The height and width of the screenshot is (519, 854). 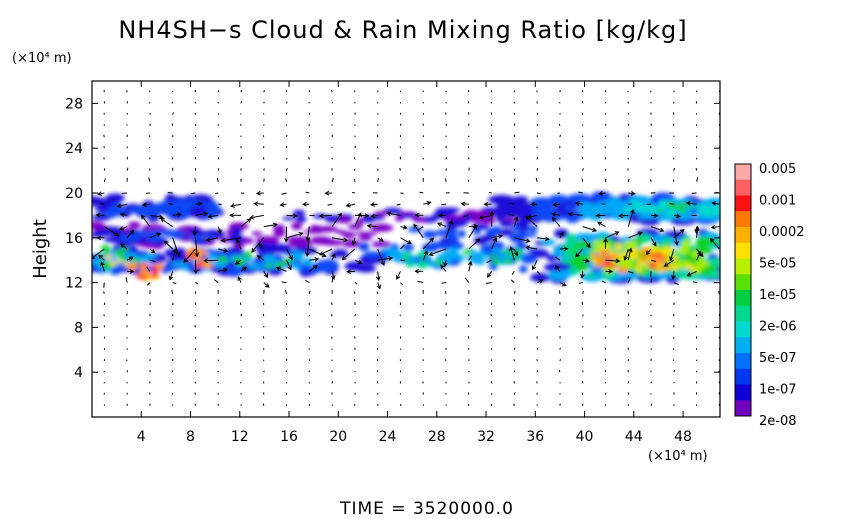 I want to click on cloud-field, so click(x=406, y=237).